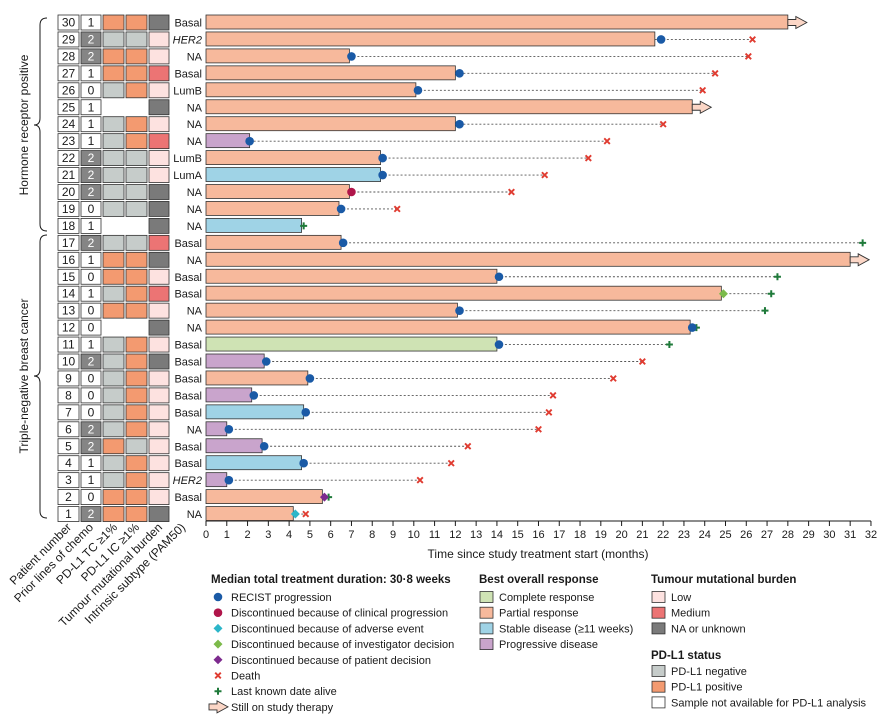 The height and width of the screenshot is (725, 895). I want to click on legend-adverse-symbol, so click(218, 628).